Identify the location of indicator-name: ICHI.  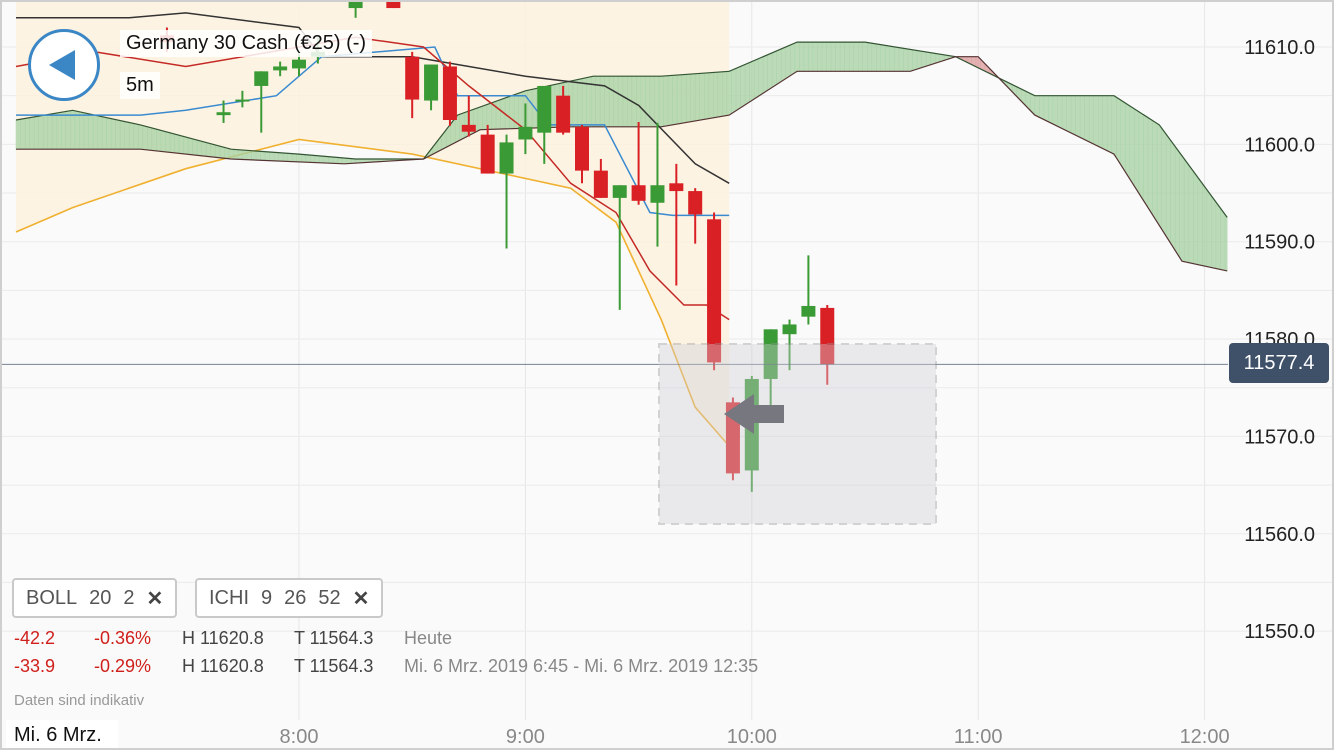
(229, 597).